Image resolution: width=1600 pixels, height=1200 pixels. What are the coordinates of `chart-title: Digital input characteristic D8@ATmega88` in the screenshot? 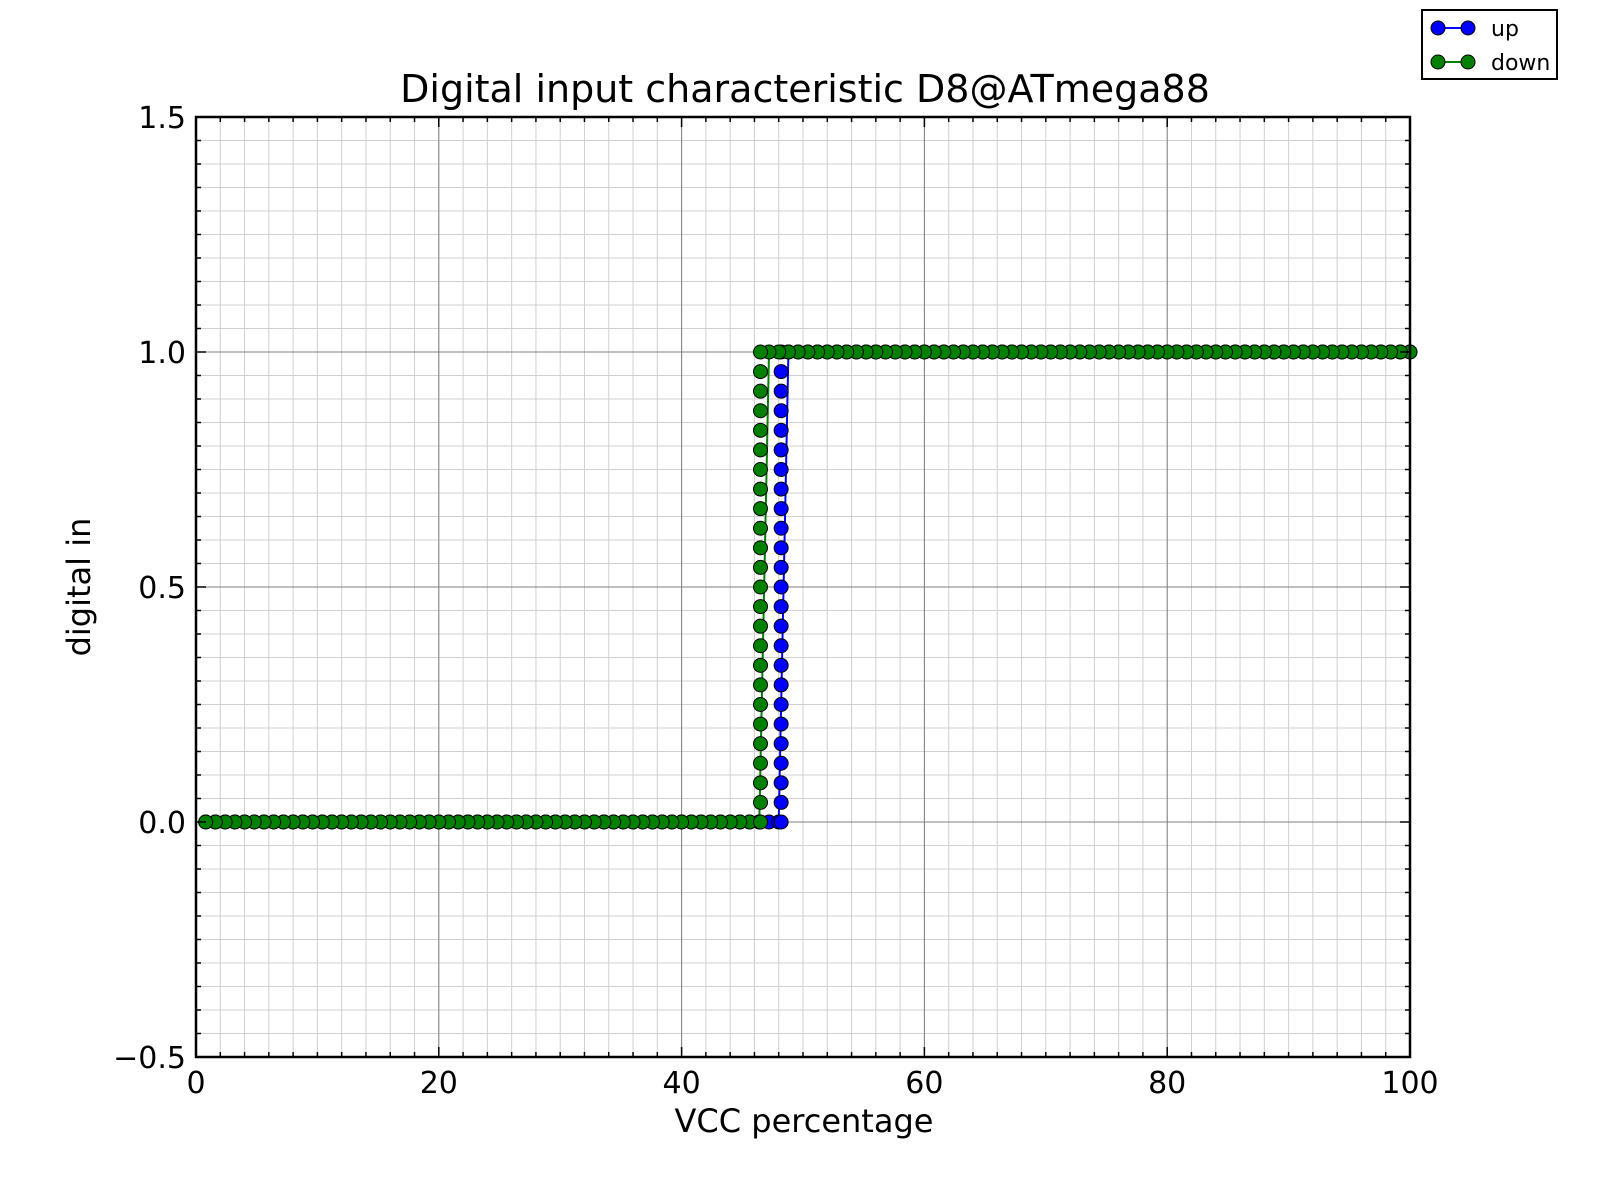 It's located at (805, 89).